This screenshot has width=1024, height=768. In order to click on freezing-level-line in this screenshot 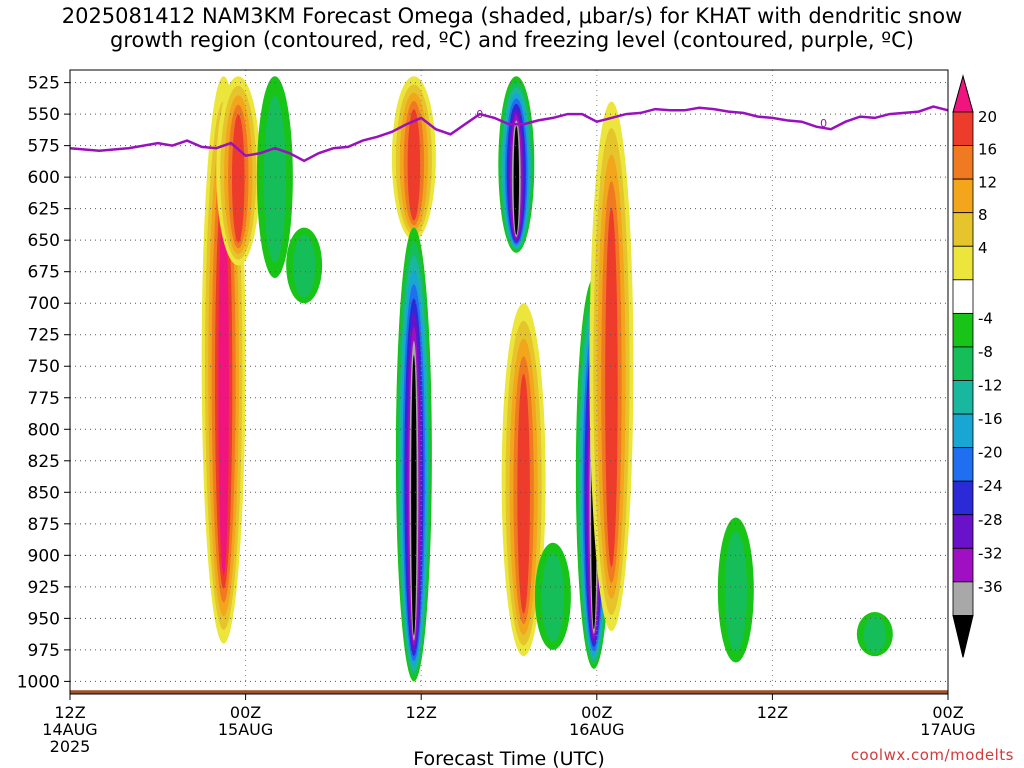, I will do `click(509, 134)`.